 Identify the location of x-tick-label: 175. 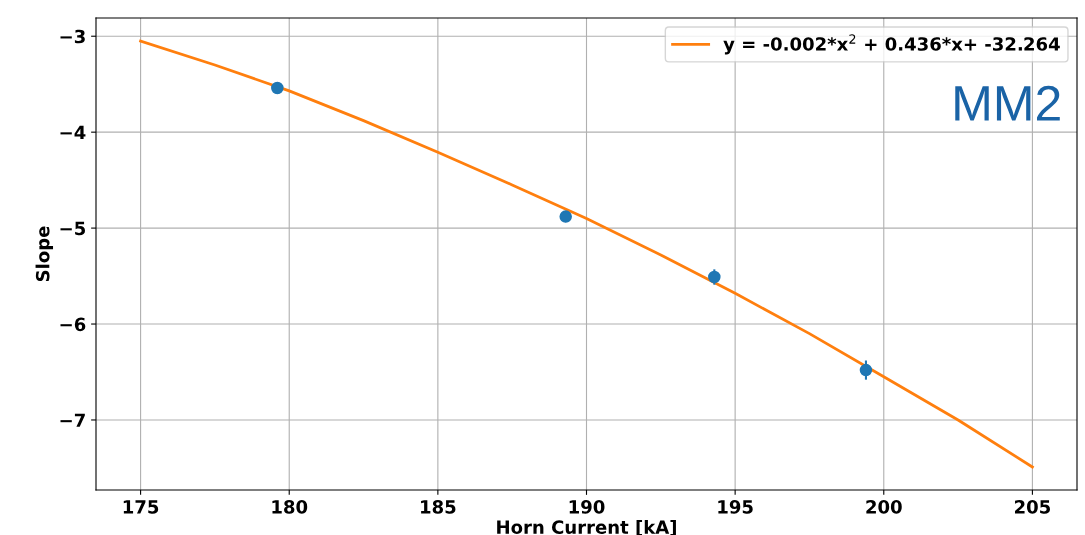
(141, 507).